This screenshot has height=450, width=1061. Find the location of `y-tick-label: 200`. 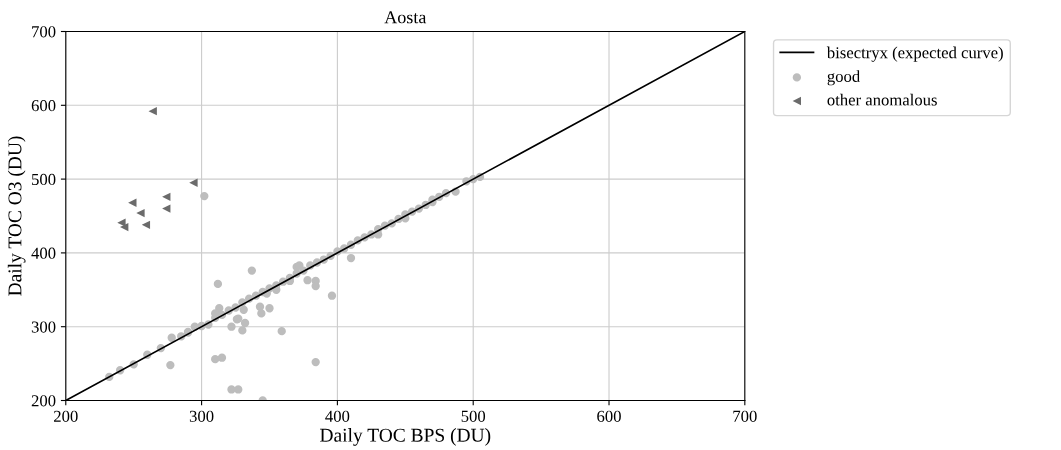

y-tick-label: 200 is located at coordinates (43, 401).